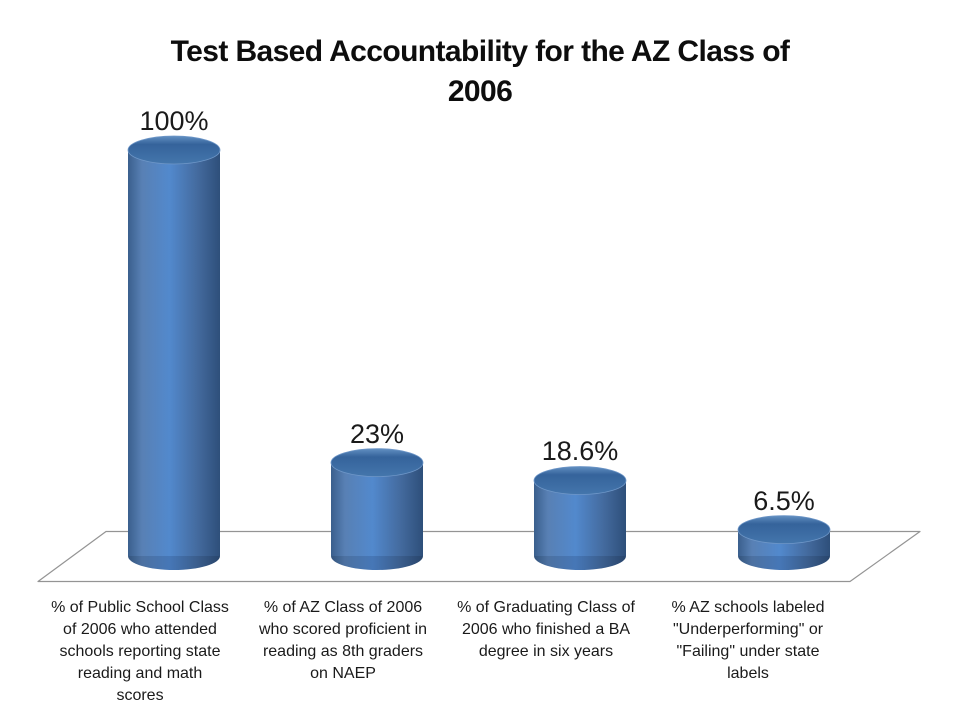  Describe the element at coordinates (377, 433) in the screenshot. I see `value-label-2: 23%` at that location.